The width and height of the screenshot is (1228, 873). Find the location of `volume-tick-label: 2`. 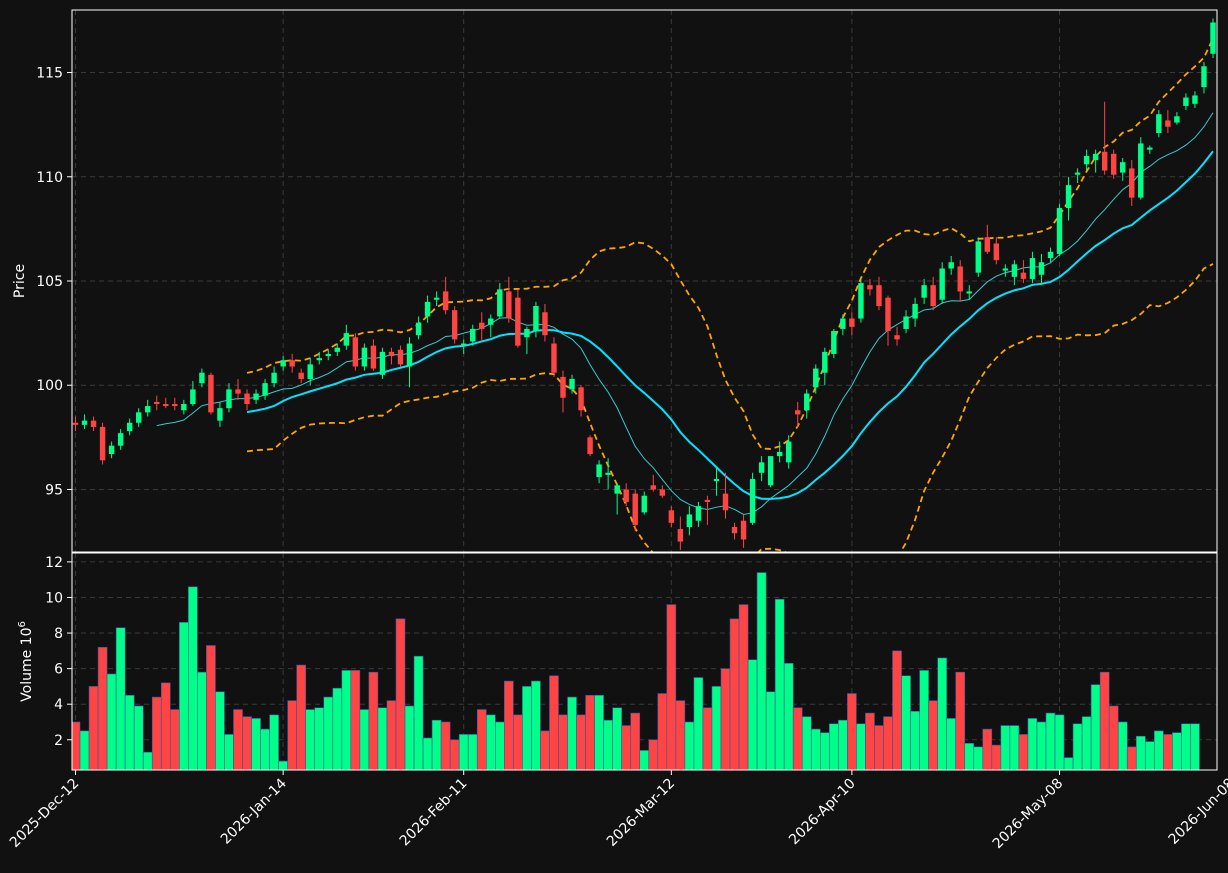

volume-tick-label: 2 is located at coordinates (58, 741).